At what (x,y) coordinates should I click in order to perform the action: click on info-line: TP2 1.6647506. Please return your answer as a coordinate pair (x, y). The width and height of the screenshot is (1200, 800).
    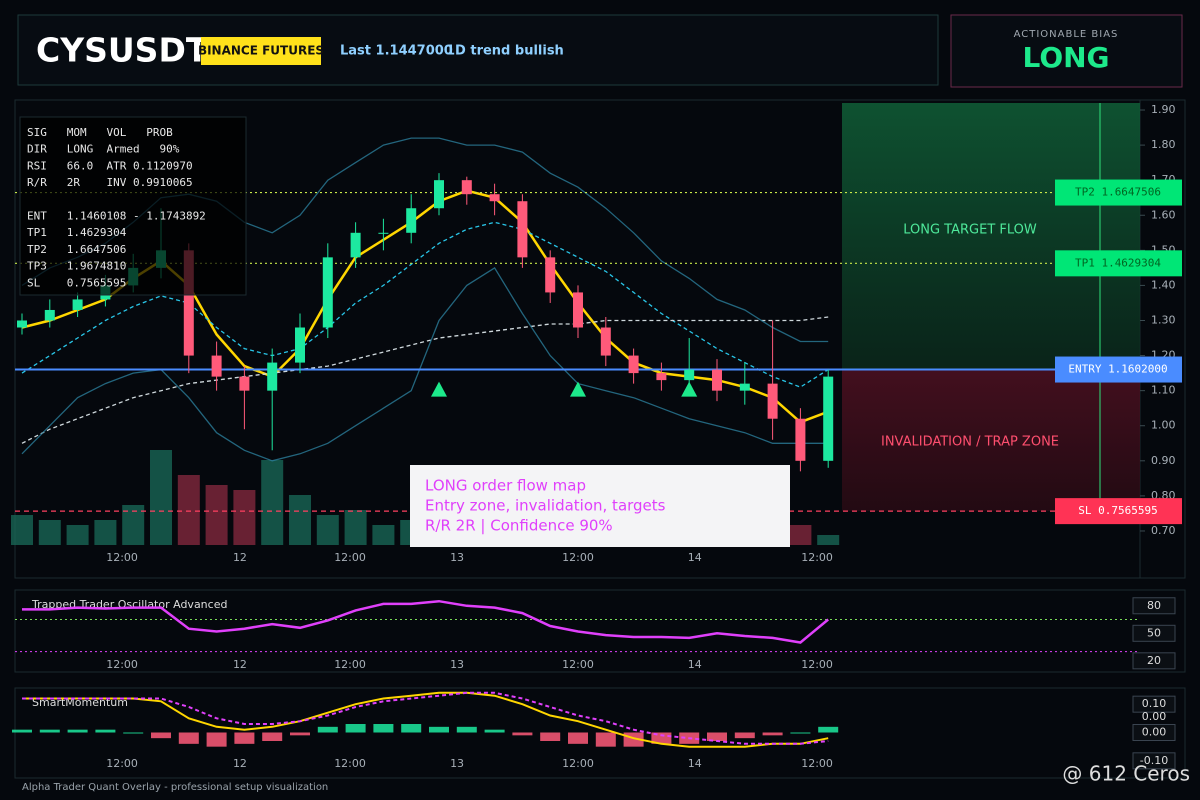
    Looking at the image, I should click on (76, 249).